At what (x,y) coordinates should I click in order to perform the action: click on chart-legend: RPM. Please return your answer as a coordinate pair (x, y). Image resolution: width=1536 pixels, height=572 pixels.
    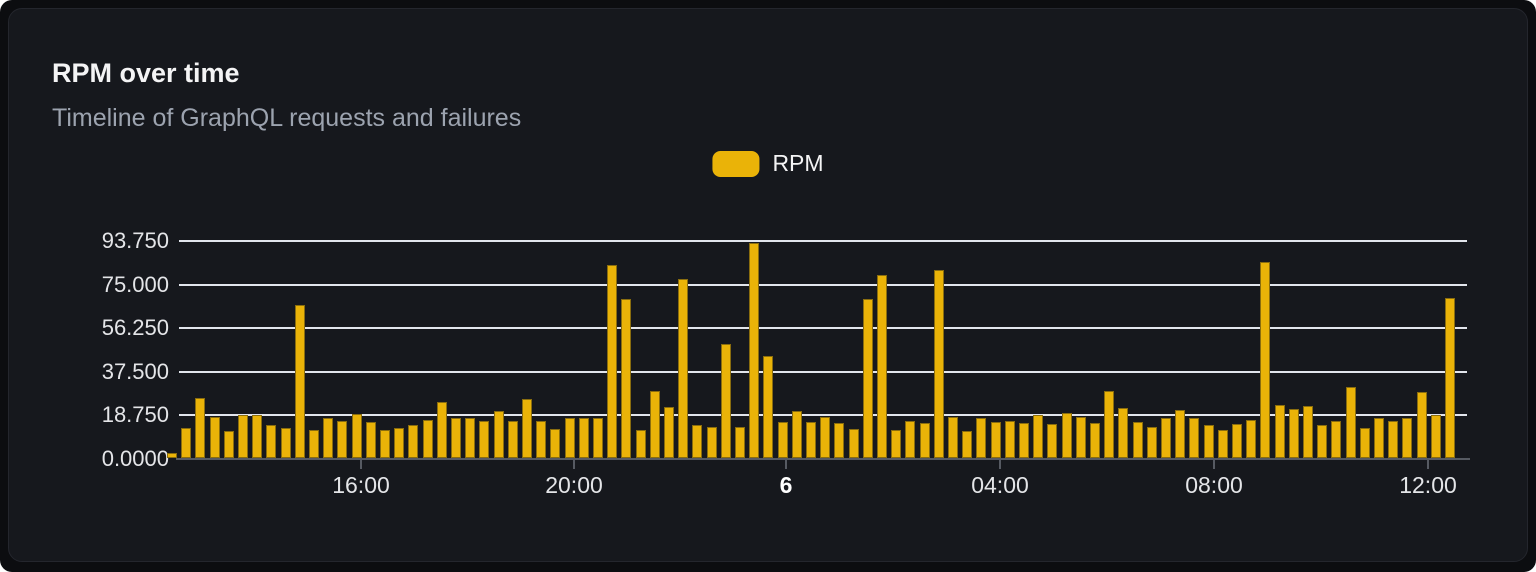
    Looking at the image, I should click on (768, 163).